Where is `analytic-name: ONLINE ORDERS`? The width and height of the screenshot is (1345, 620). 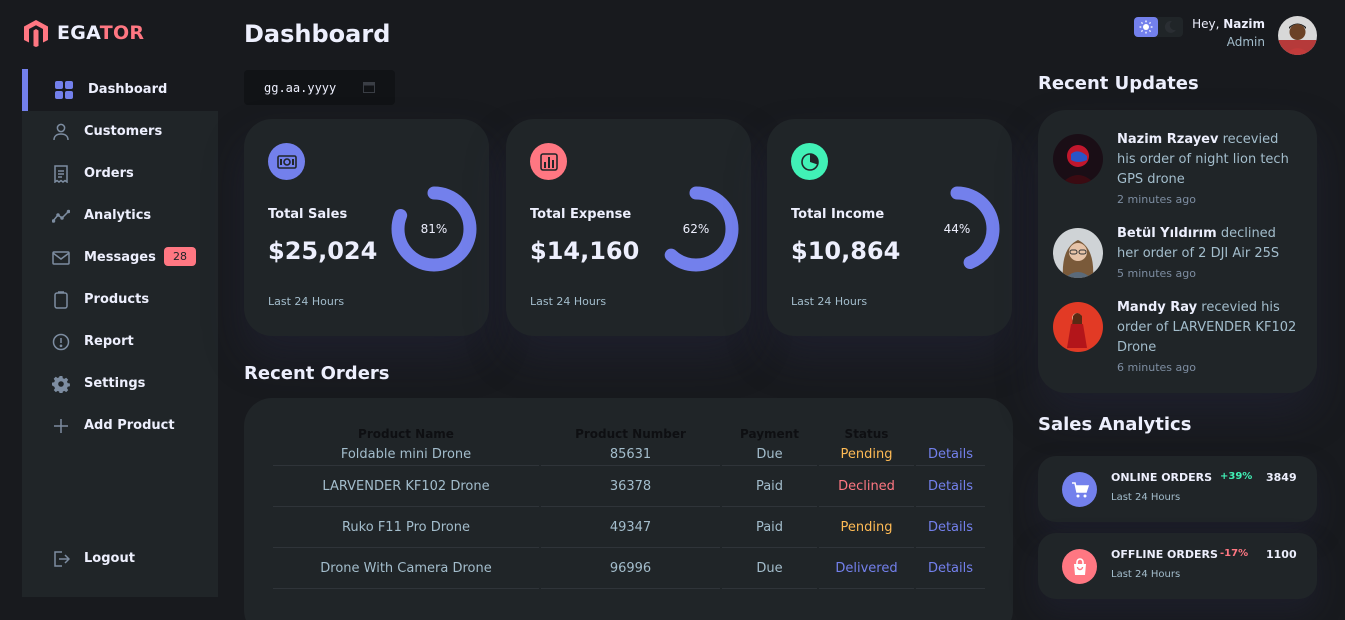
analytic-name: ONLINE ORDERS is located at coordinates (1162, 477).